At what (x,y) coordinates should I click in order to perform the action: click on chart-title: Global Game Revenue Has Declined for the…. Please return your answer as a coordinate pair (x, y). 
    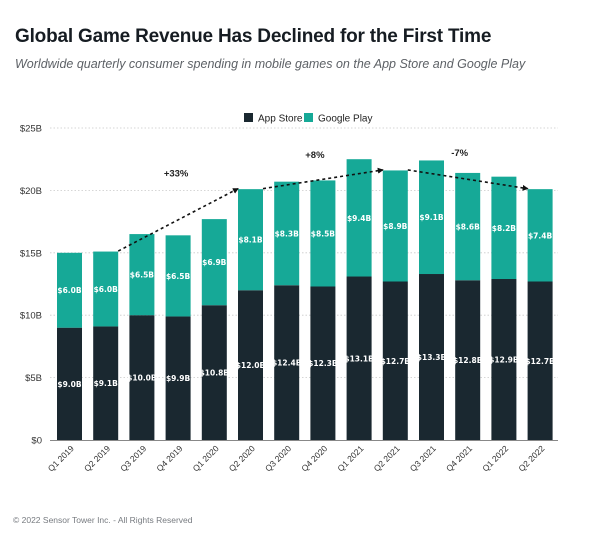
    Looking at the image, I should click on (253, 36).